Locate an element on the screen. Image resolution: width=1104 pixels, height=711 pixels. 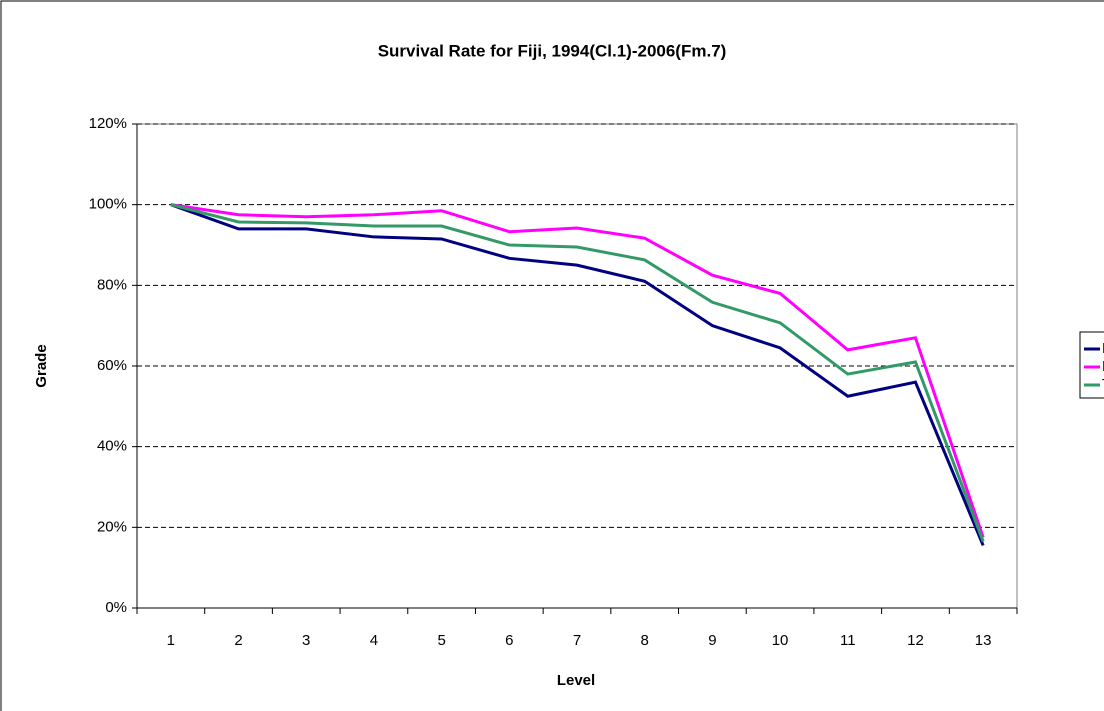
y-tick-label: 120% is located at coordinates (108, 123).